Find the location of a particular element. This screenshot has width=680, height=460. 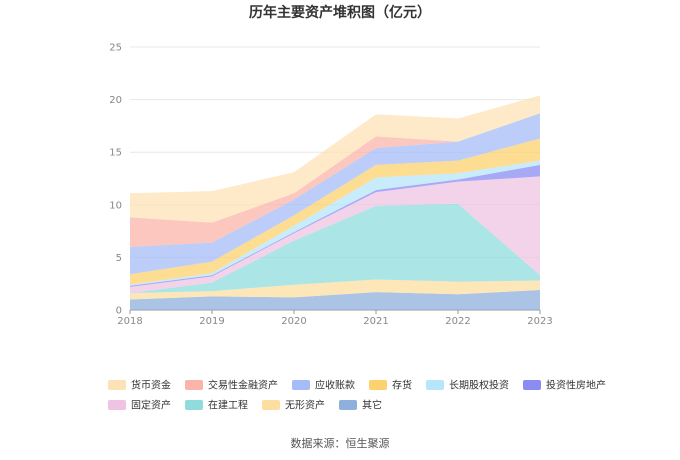

legend-item: 长期股权投资 is located at coordinates (467, 385).